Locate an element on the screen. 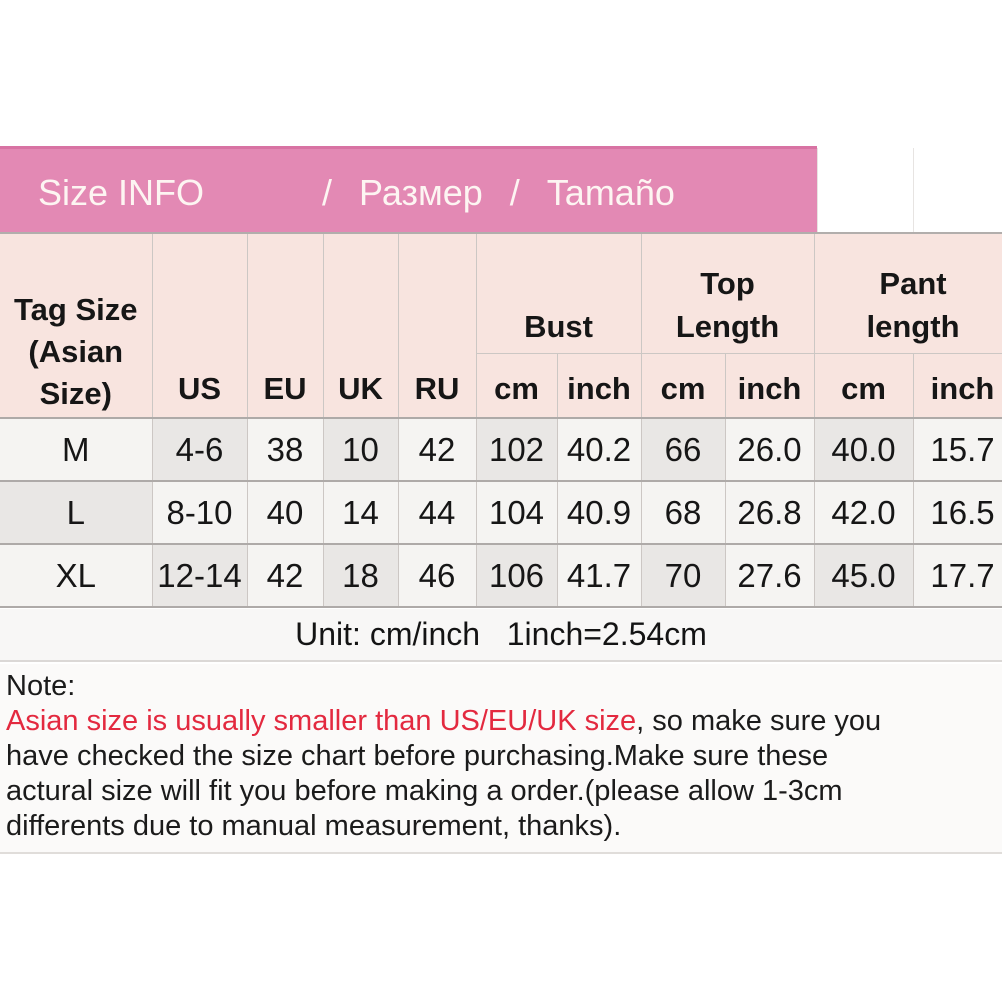  cell-xl-top-inch: 27.6 is located at coordinates (769, 575).